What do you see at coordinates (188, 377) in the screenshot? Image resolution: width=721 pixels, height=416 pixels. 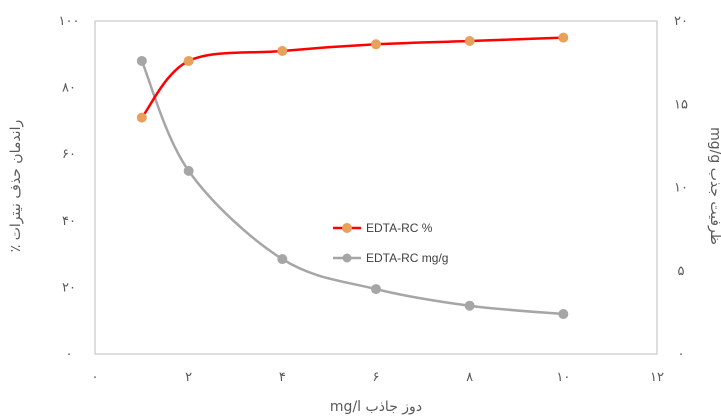 I see `x-tick-label: ۲` at bounding box center [188, 377].